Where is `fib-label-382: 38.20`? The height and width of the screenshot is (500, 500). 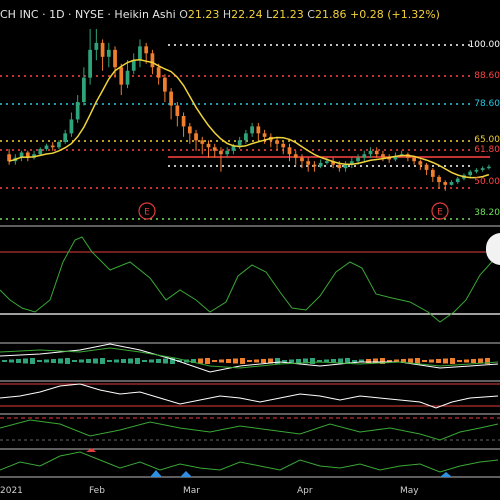 fib-label-382: 38.20 is located at coordinates (487, 213).